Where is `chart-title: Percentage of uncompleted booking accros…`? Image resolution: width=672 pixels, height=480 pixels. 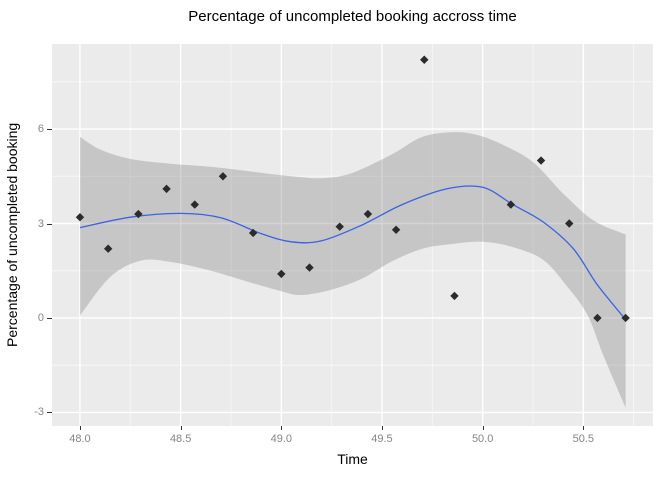
chart-title: Percentage of uncompleted booking accros… is located at coordinates (352, 16).